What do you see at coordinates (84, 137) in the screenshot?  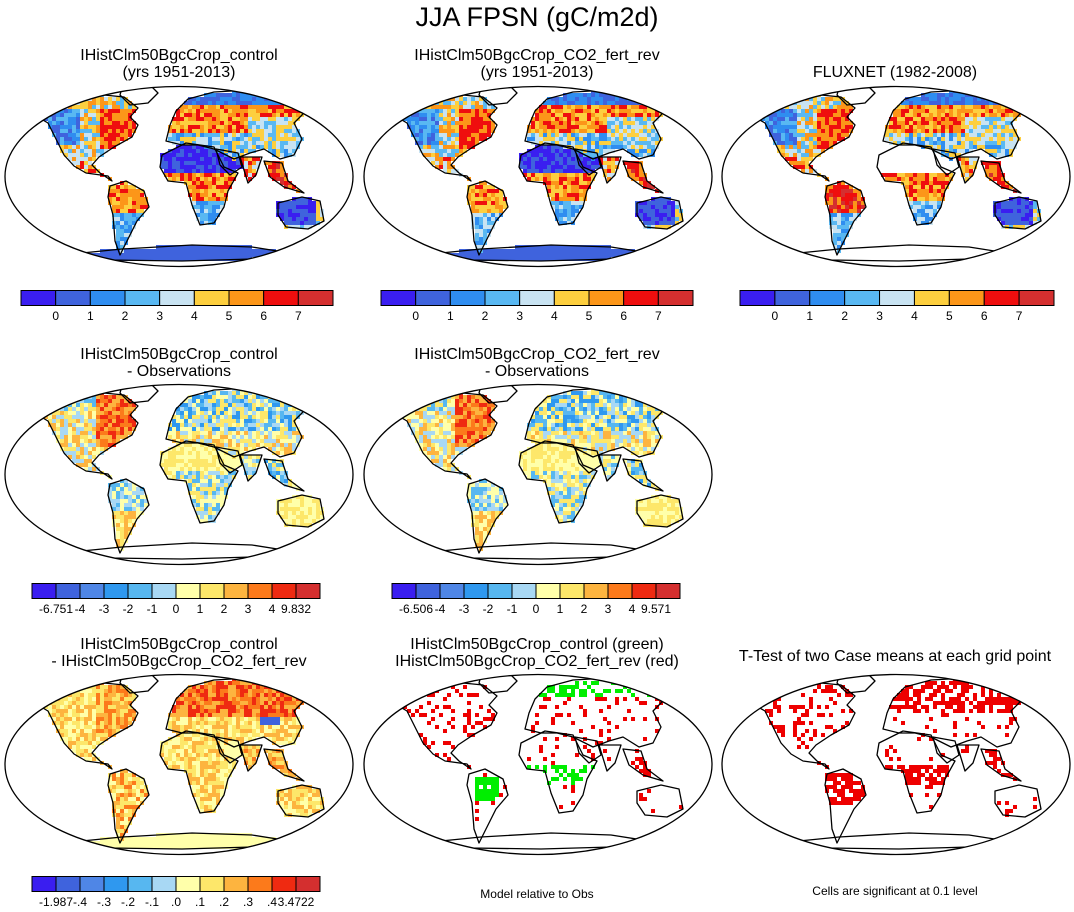 I see `coastline-na` at bounding box center [84, 137].